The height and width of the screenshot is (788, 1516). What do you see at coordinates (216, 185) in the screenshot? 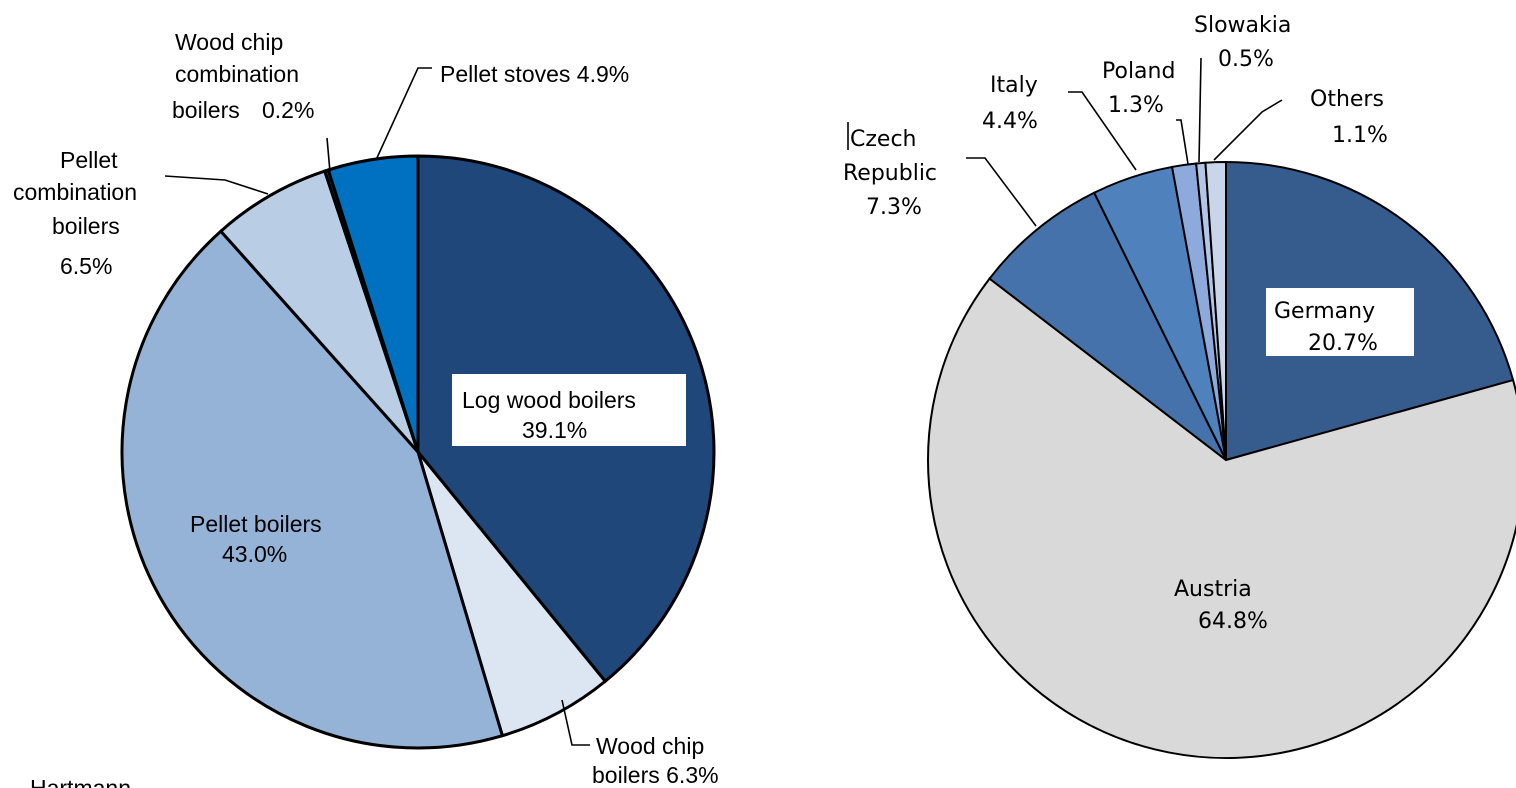
I see `leader-pellet-combination` at bounding box center [216, 185].